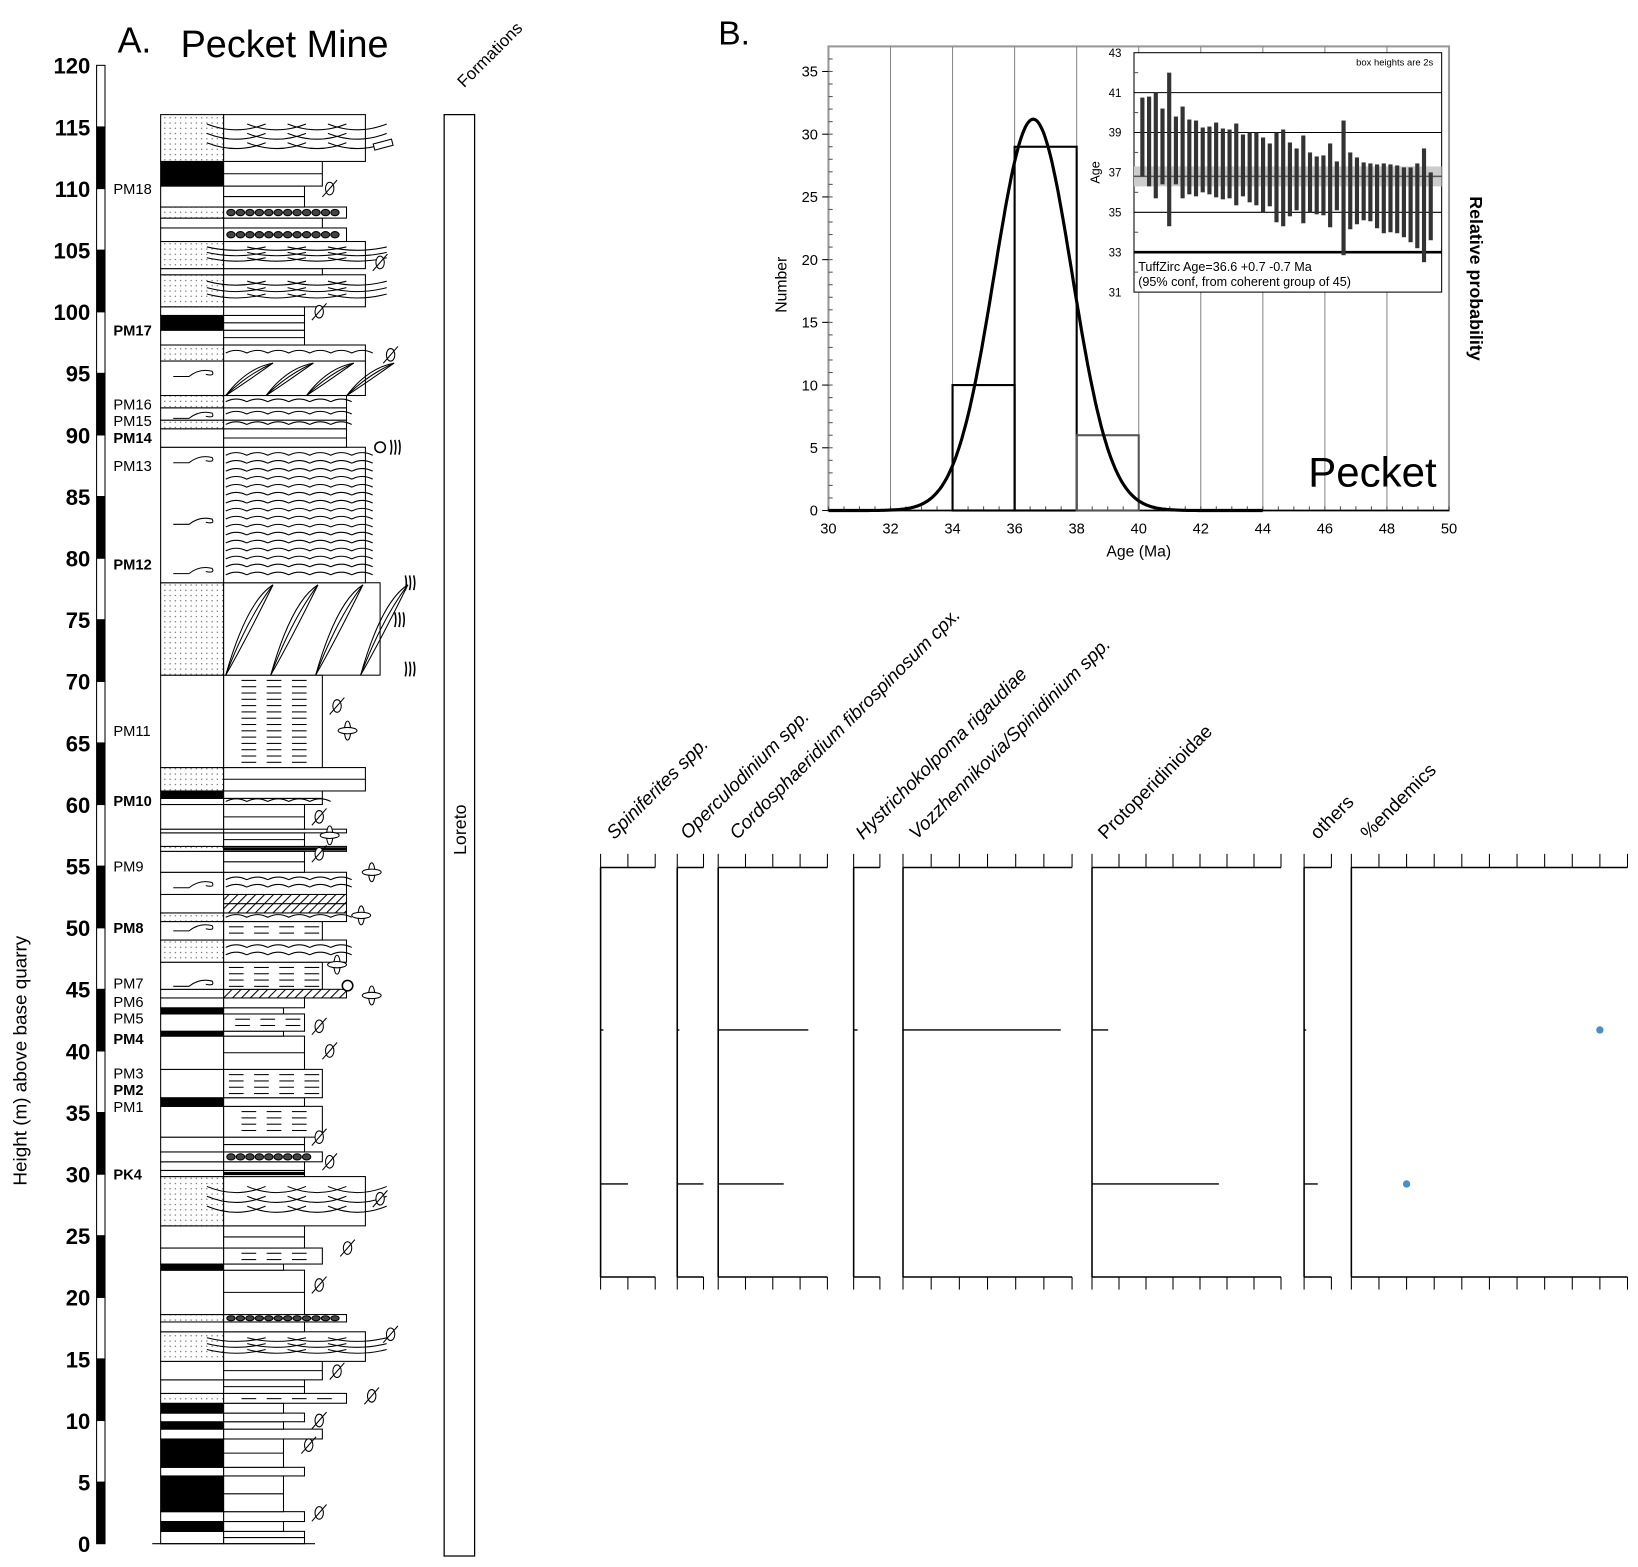 This screenshot has height=1567, width=1638. I want to click on relative-probability-label: Relative probability, so click(1476, 278).